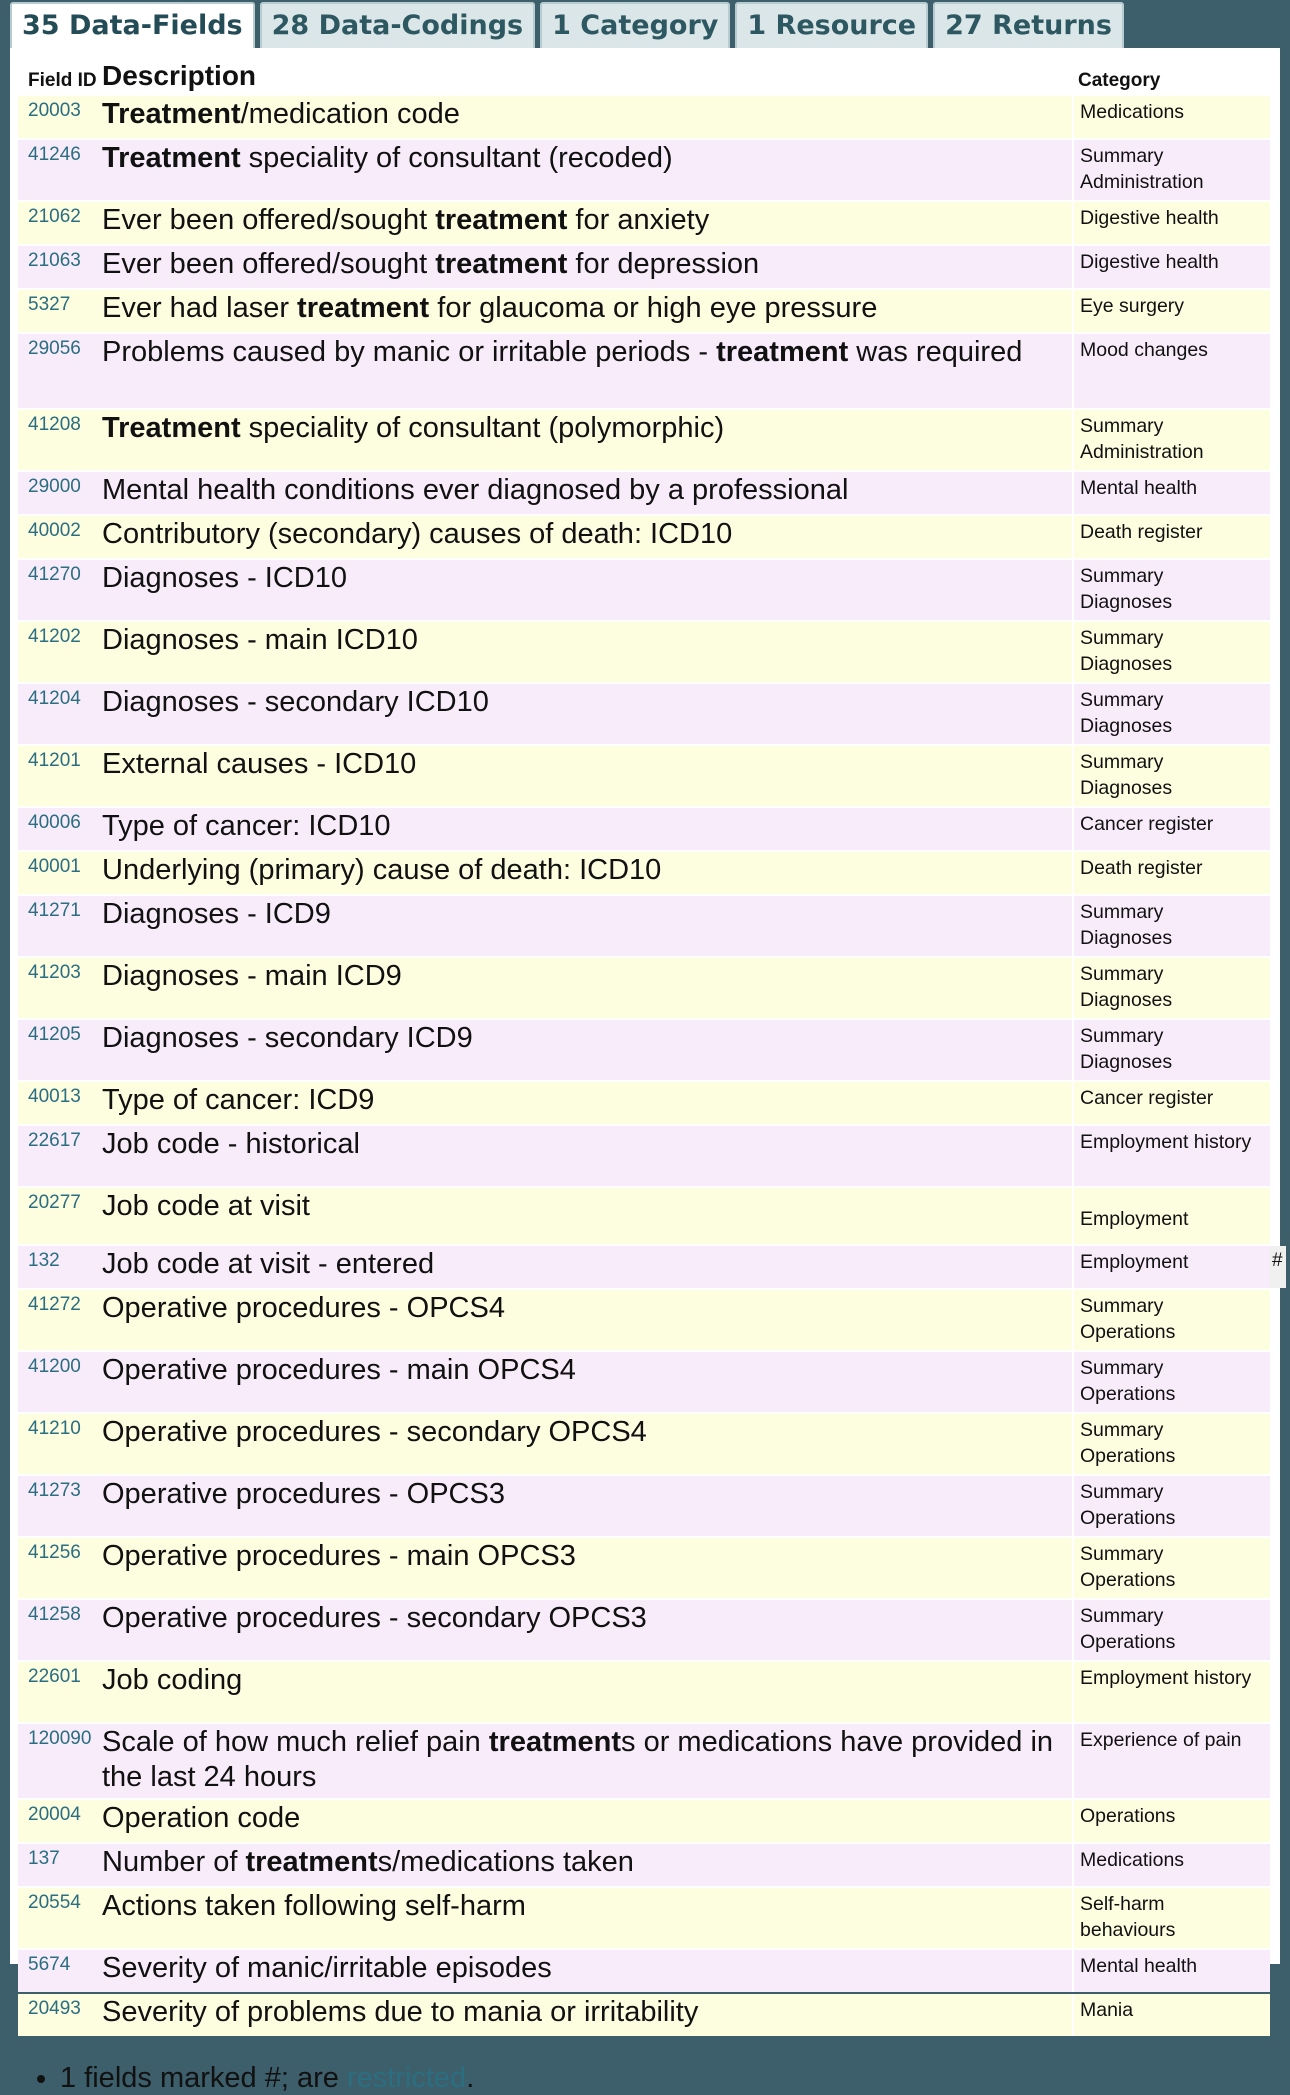 The height and width of the screenshot is (2095, 1290). What do you see at coordinates (1134, 1262) in the screenshot?
I see `category-line: Employment` at bounding box center [1134, 1262].